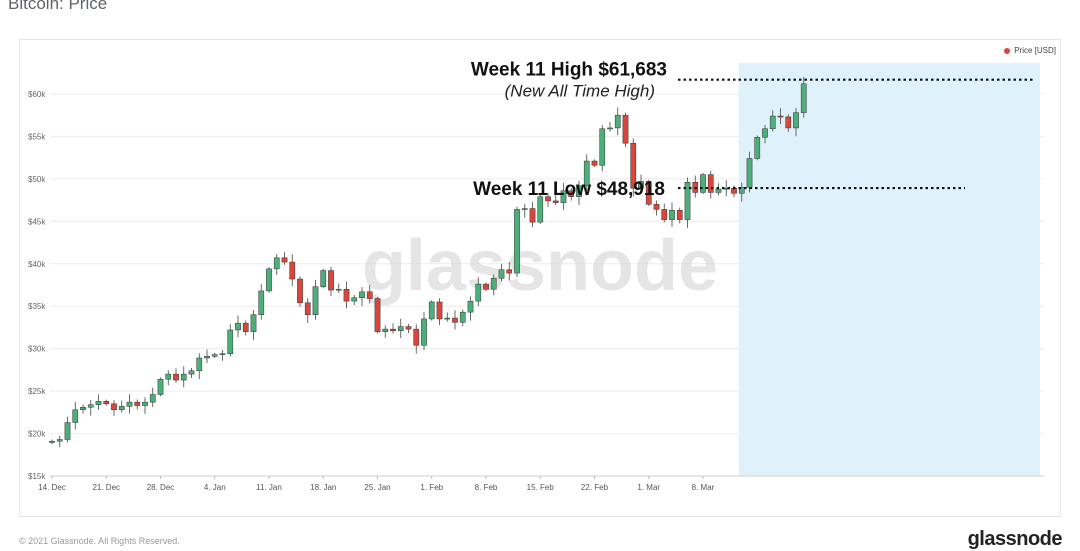  What do you see at coordinates (377, 487) in the screenshot?
I see `x-tick-label: 25. Jan` at bounding box center [377, 487].